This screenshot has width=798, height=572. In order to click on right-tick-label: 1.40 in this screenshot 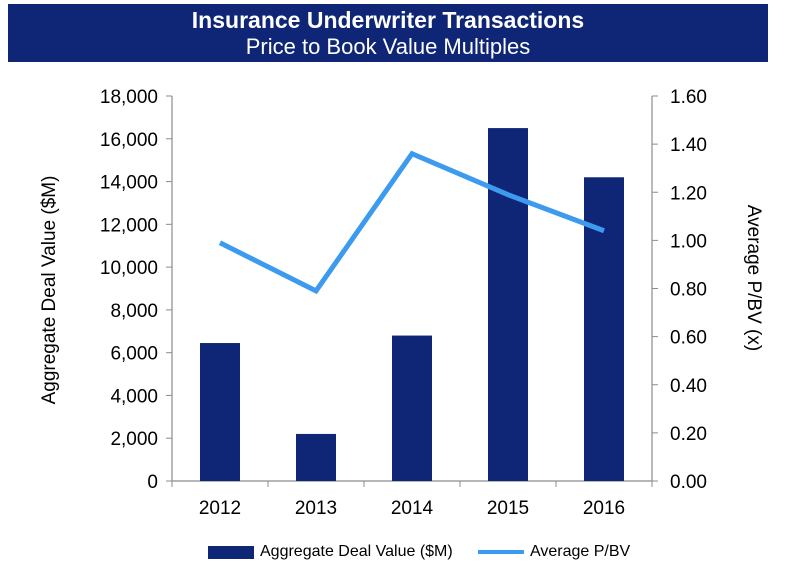, I will do `click(688, 145)`.